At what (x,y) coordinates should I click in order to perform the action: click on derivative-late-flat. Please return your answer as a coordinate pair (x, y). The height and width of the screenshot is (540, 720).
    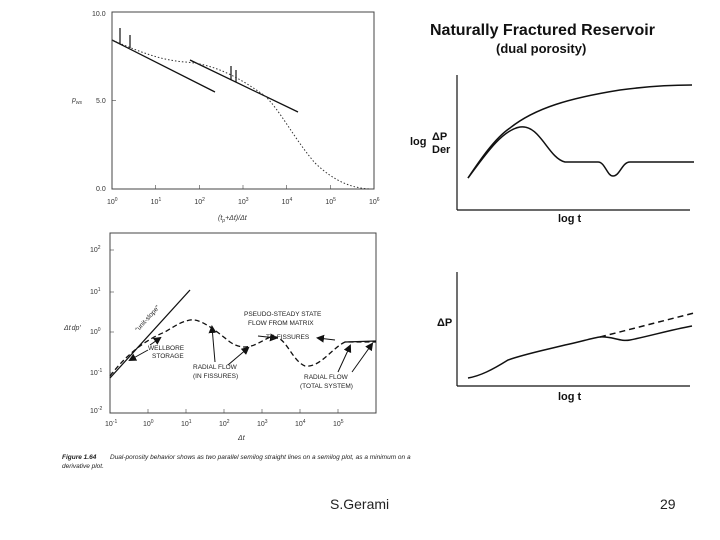
    Looking at the image, I should click on (360, 341).